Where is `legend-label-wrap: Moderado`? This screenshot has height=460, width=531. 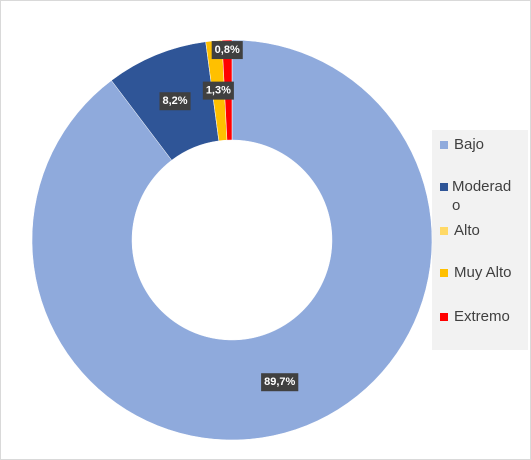
legend-label-wrap: Moderado is located at coordinates (482, 196).